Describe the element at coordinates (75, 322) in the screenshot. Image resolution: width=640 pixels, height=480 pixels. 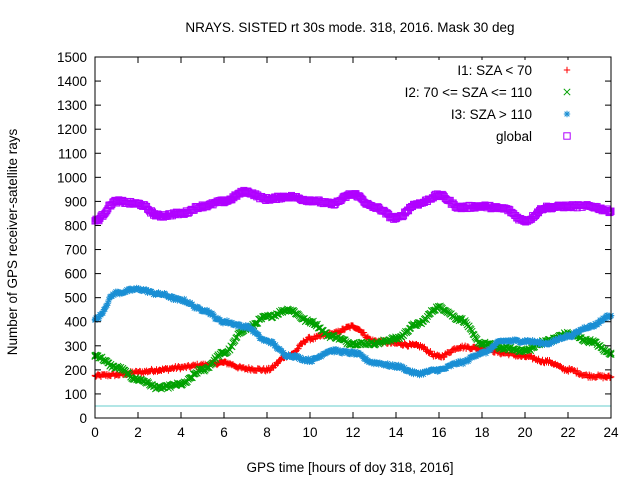
I see `y-tick-label: 400` at that location.